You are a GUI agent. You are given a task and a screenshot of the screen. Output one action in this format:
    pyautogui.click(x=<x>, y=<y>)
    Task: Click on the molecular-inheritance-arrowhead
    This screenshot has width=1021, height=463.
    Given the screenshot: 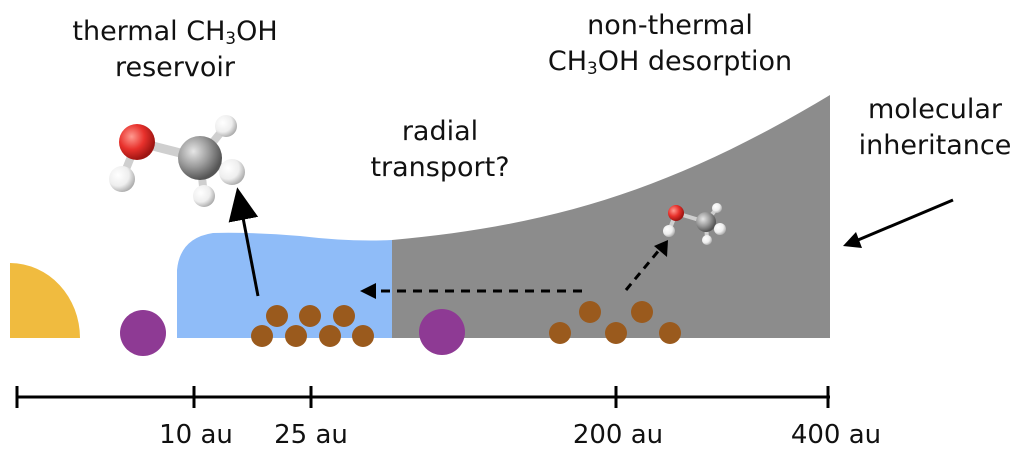 What is the action you would take?
    pyautogui.click(x=852, y=240)
    